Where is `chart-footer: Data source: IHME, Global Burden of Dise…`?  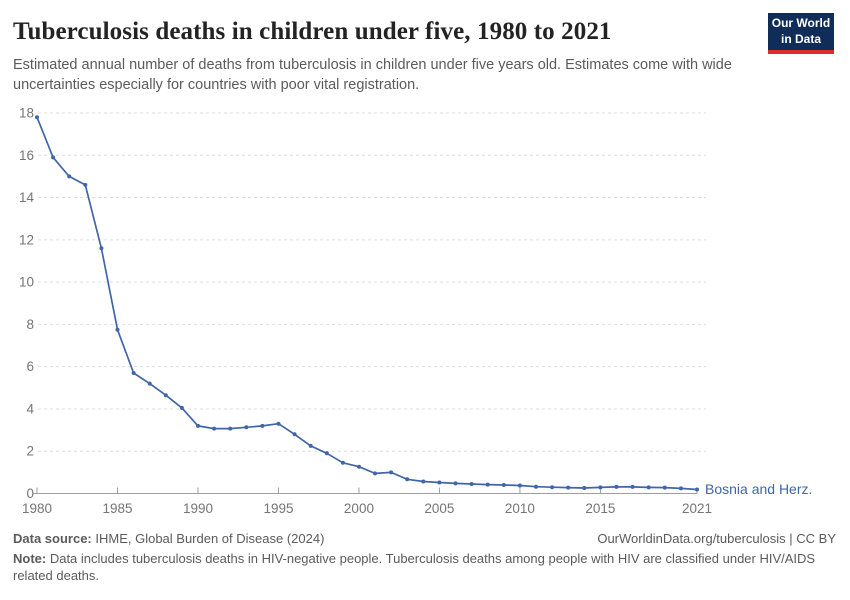
chart-footer: Data source: IHME, Global Burden of Dise… is located at coordinates (424, 557).